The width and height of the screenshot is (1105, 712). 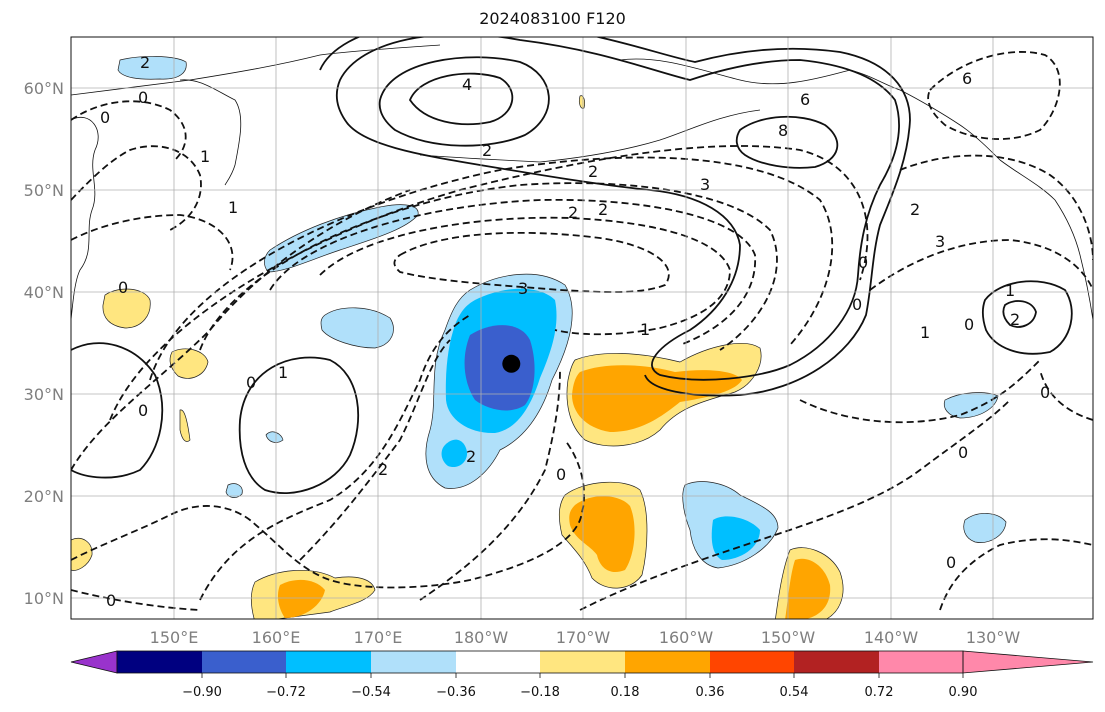 What do you see at coordinates (126, 308) in the screenshot?
I see `positive-anomaly-west` at bounding box center [126, 308].